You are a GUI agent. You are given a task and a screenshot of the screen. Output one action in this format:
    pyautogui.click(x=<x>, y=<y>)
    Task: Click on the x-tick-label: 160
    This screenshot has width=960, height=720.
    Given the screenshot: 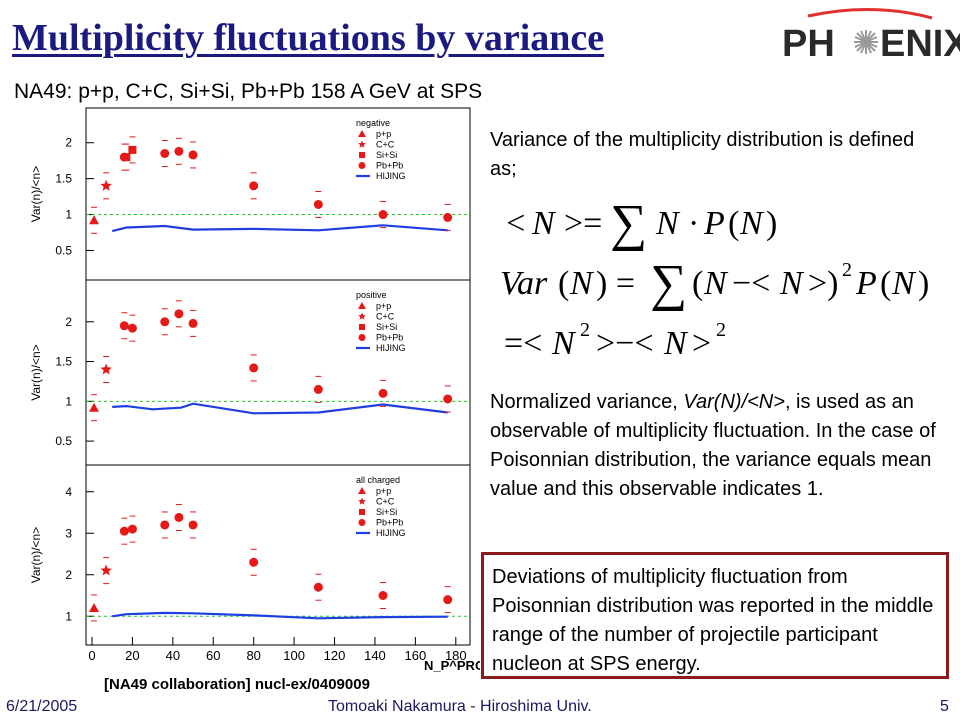 What is the action you would take?
    pyautogui.click(x=416, y=655)
    